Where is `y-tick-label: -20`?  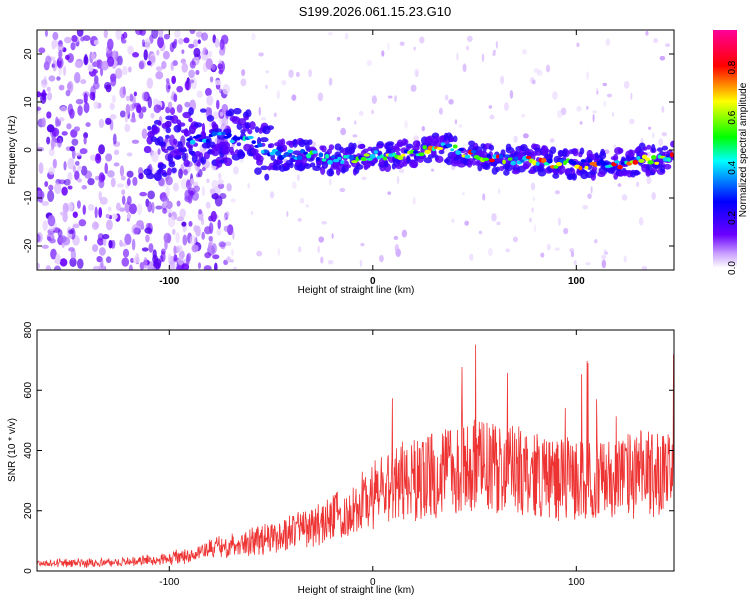
y-tick-label: -20 is located at coordinates (28, 245).